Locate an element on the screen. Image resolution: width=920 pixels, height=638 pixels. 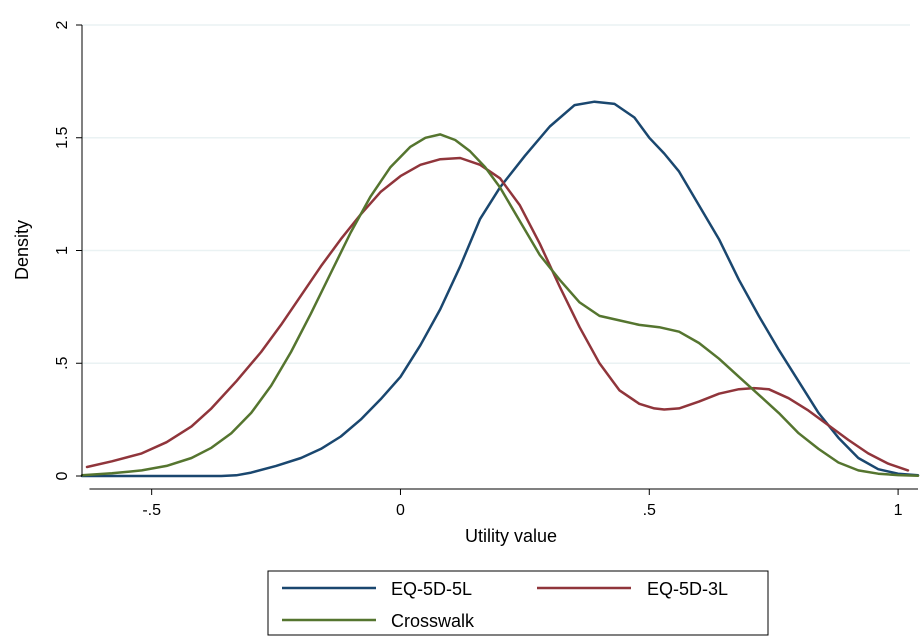
legend-box is located at coordinates (518, 603).